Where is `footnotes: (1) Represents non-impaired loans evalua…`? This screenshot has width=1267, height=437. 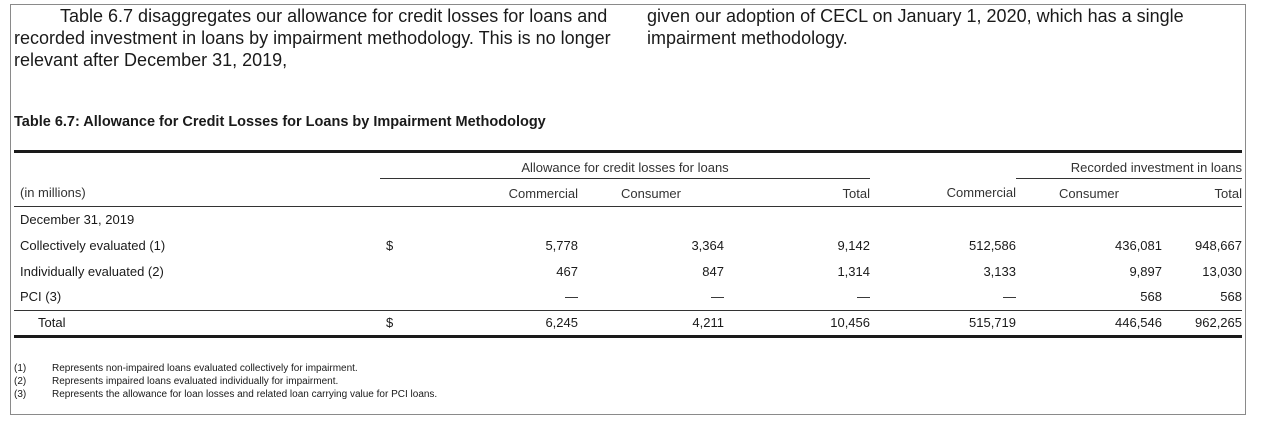 footnotes: (1) Represents non-impaired loans evalua… is located at coordinates (225, 381).